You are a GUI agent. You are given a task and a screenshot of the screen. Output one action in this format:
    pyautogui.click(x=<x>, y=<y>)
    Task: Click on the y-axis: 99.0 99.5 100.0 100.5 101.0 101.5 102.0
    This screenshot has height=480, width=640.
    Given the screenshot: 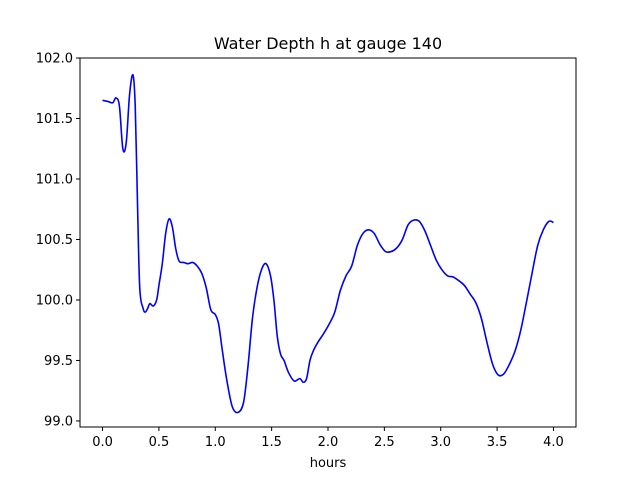 What is the action you would take?
    pyautogui.click(x=58, y=240)
    